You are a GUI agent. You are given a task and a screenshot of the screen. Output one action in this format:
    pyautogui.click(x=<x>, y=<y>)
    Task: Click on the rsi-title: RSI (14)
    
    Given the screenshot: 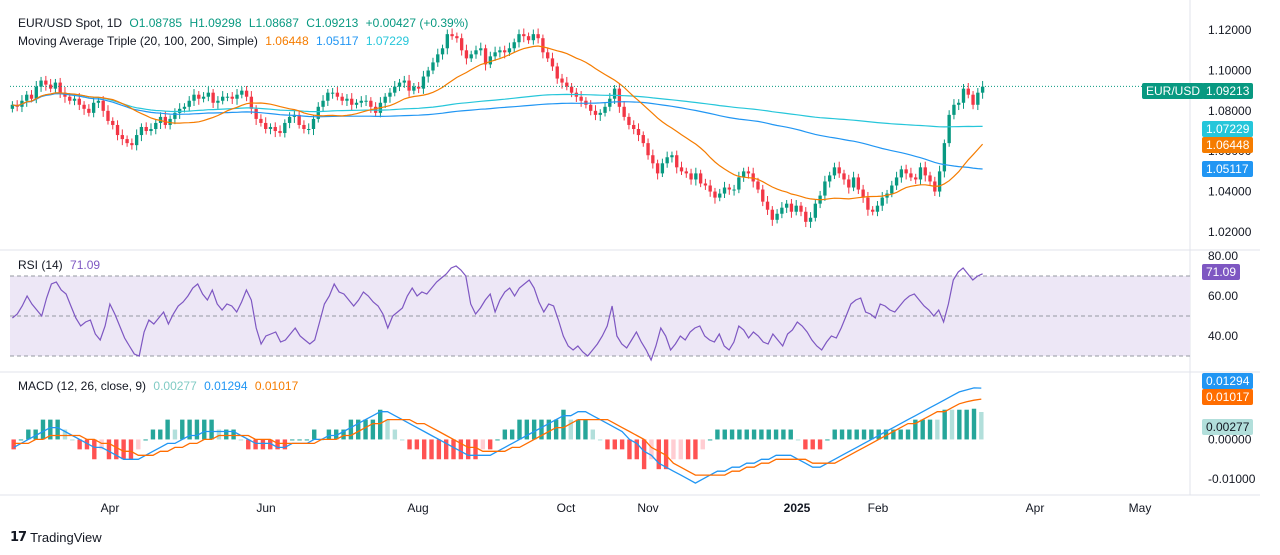 What is the action you would take?
    pyautogui.click(x=40, y=265)
    